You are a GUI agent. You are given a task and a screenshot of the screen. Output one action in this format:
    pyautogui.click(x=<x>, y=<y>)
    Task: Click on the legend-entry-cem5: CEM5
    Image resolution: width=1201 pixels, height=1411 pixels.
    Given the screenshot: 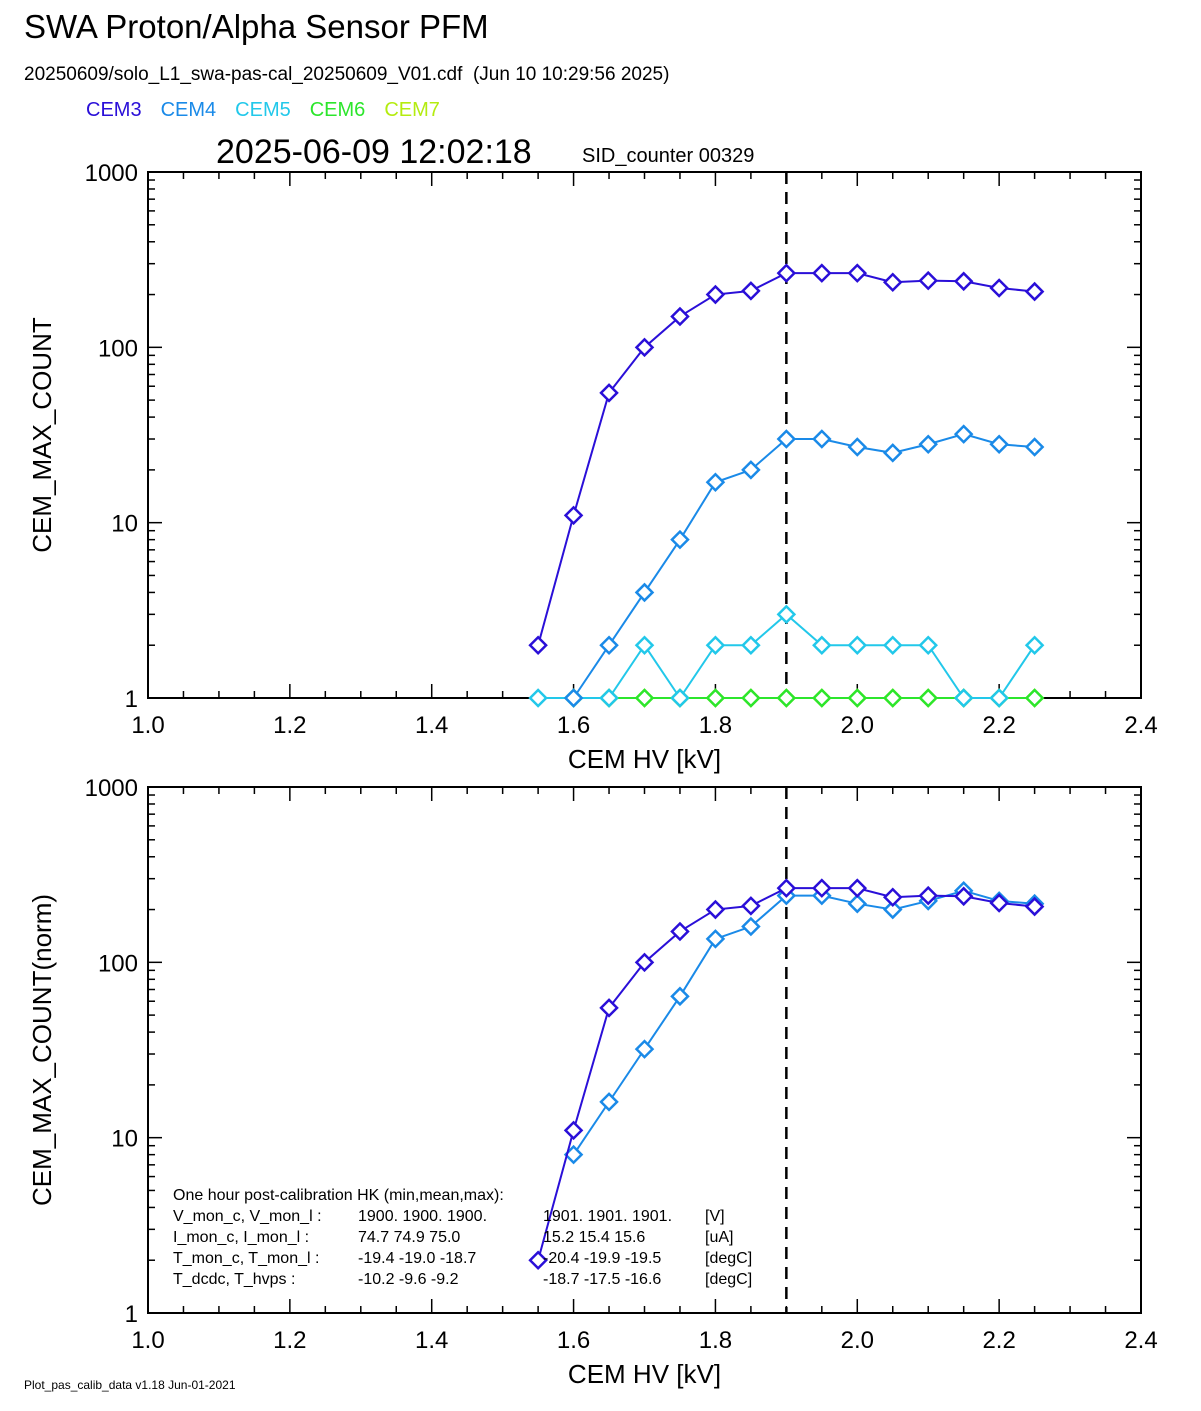 What is the action you would take?
    pyautogui.click(x=263, y=110)
    